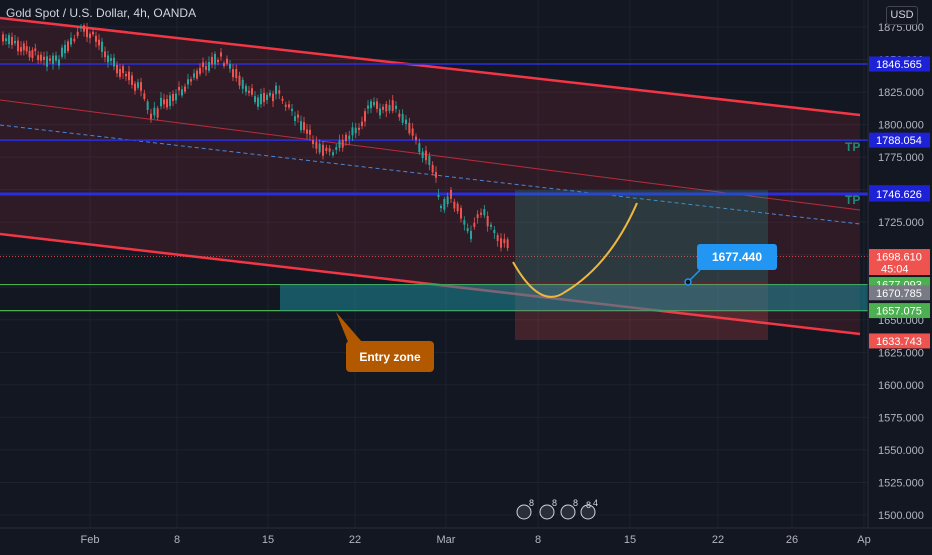 This screenshot has height=555, width=932. What do you see at coordinates (688, 282) in the screenshot?
I see `callout-anchor` at bounding box center [688, 282].